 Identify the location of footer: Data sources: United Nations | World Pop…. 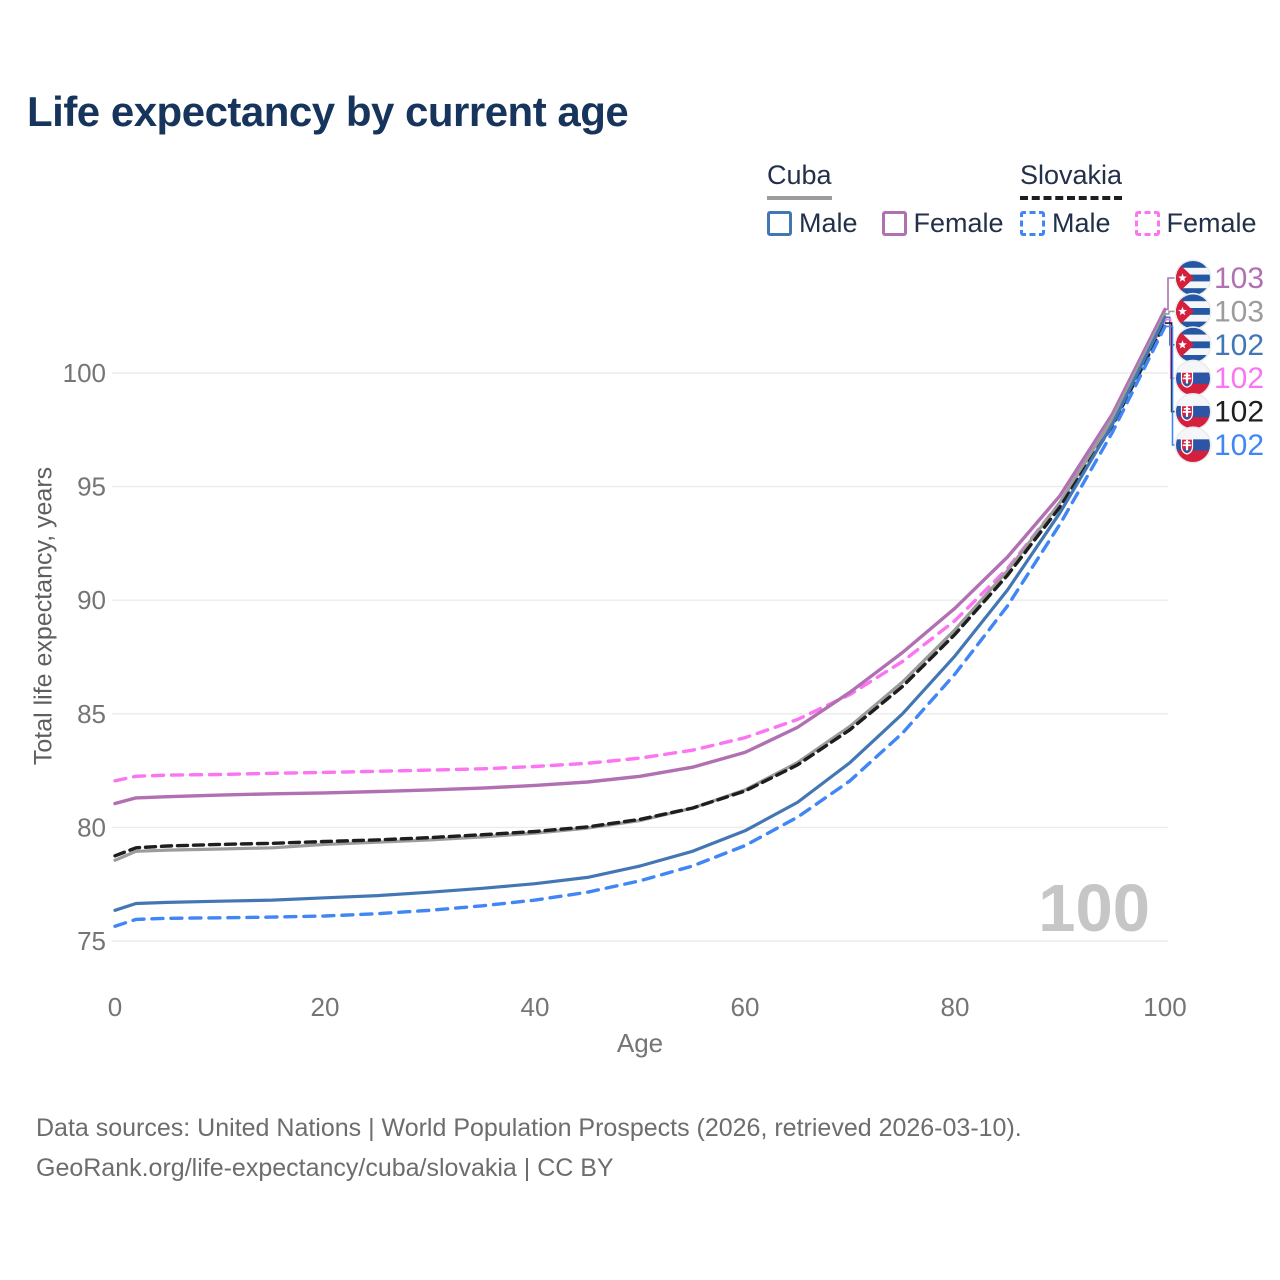
(529, 1148).